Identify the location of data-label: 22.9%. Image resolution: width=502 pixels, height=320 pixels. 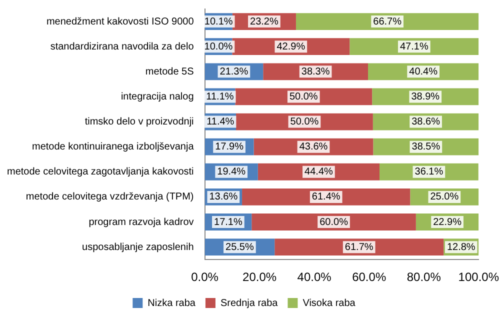
(447, 222).